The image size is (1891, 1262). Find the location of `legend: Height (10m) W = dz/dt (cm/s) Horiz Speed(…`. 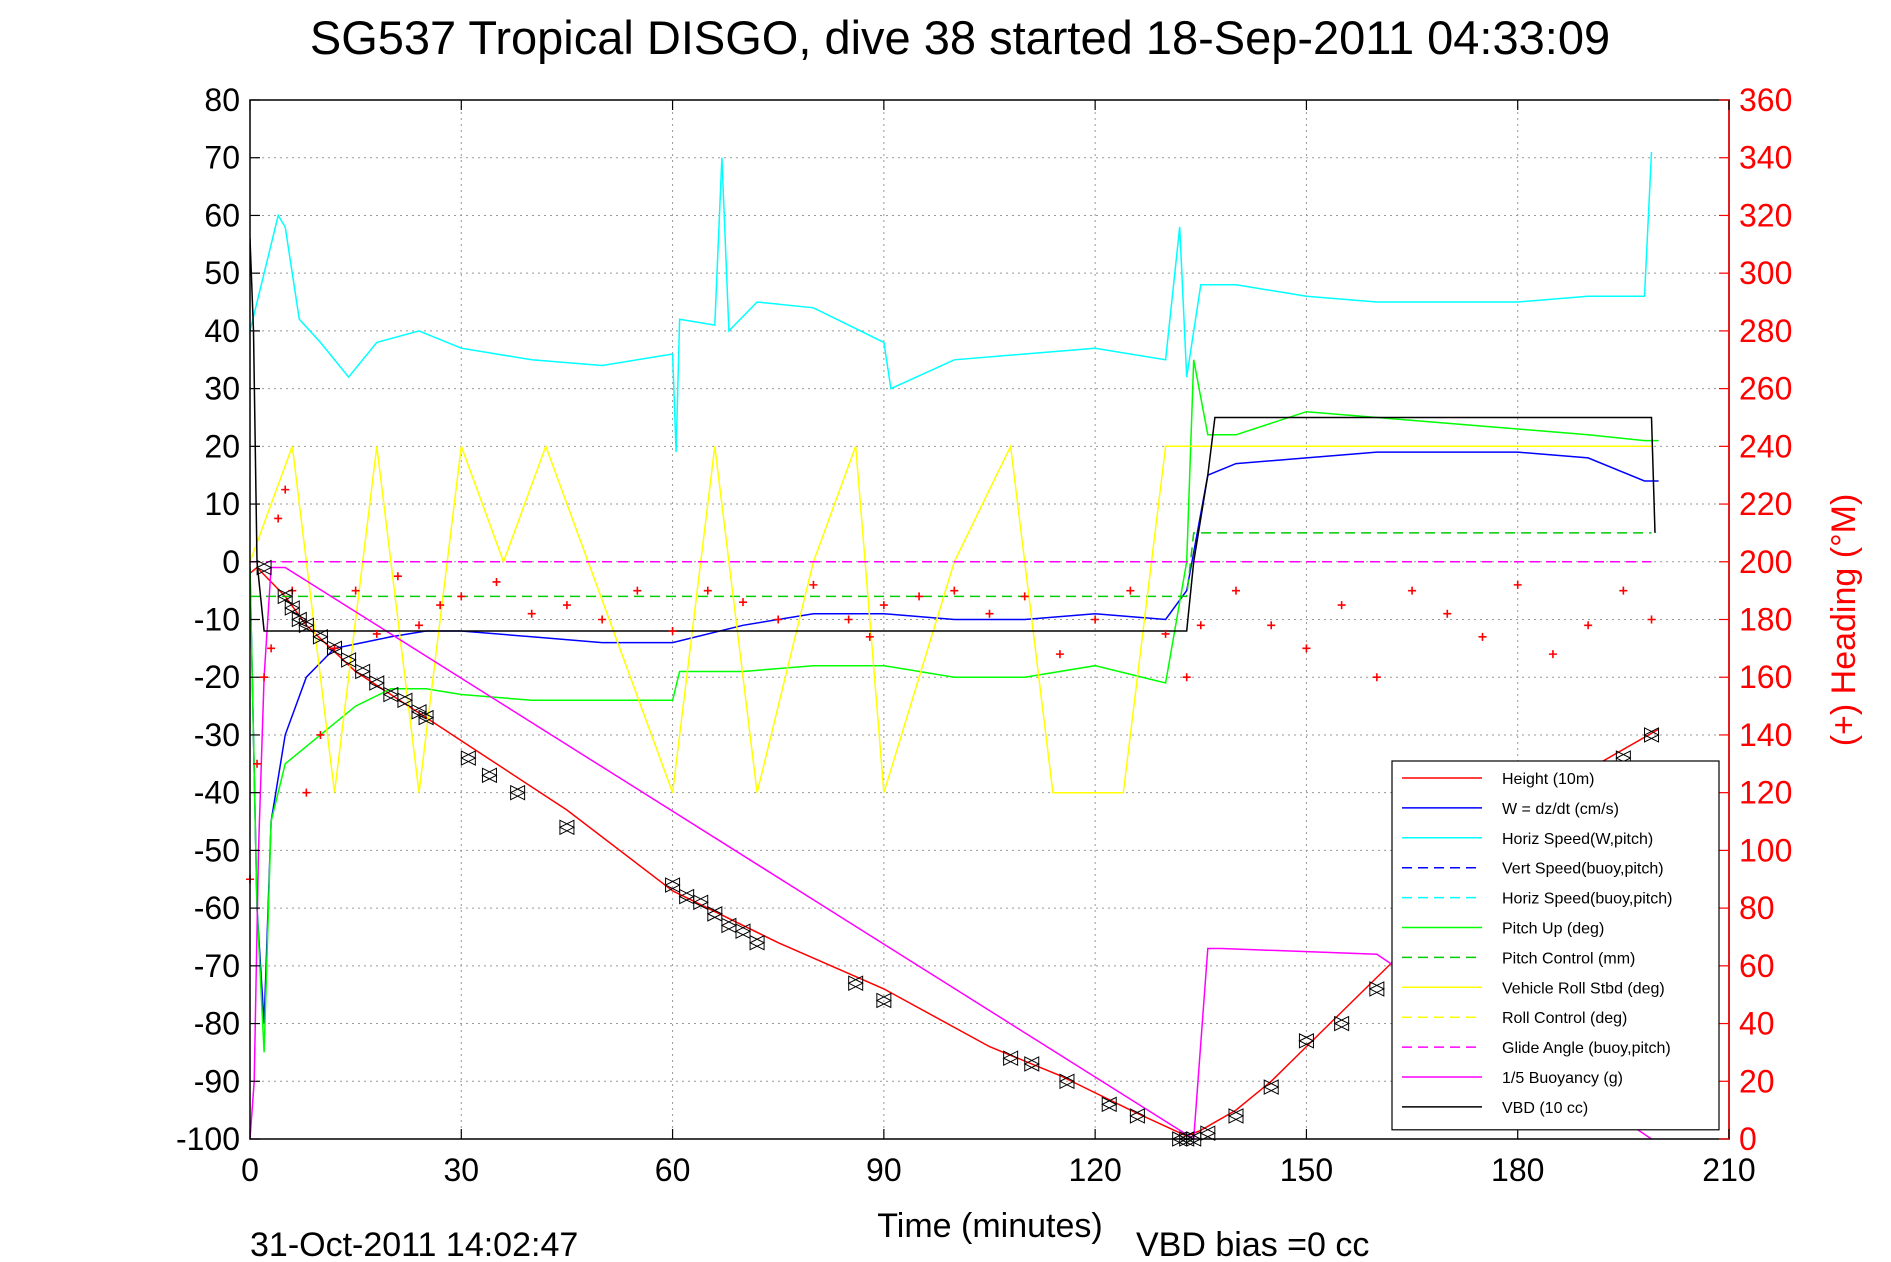

legend: Height (10m) W = dz/dt (cm/s) Horiz Speed(… is located at coordinates (1555, 945).